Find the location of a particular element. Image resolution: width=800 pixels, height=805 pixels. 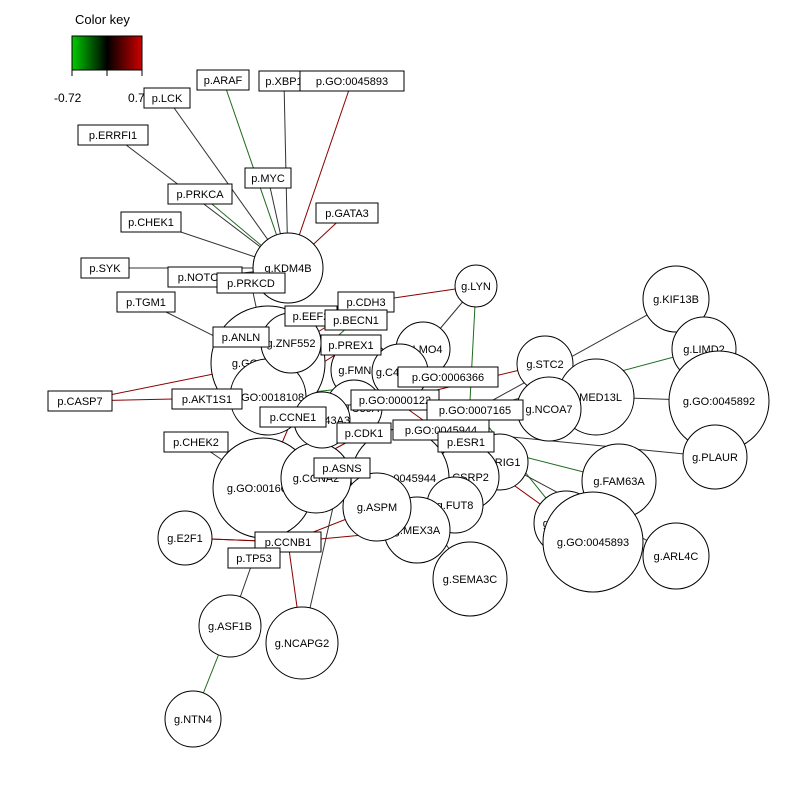

node-g-arl4c: g.ARL4C is located at coordinates (676, 556).